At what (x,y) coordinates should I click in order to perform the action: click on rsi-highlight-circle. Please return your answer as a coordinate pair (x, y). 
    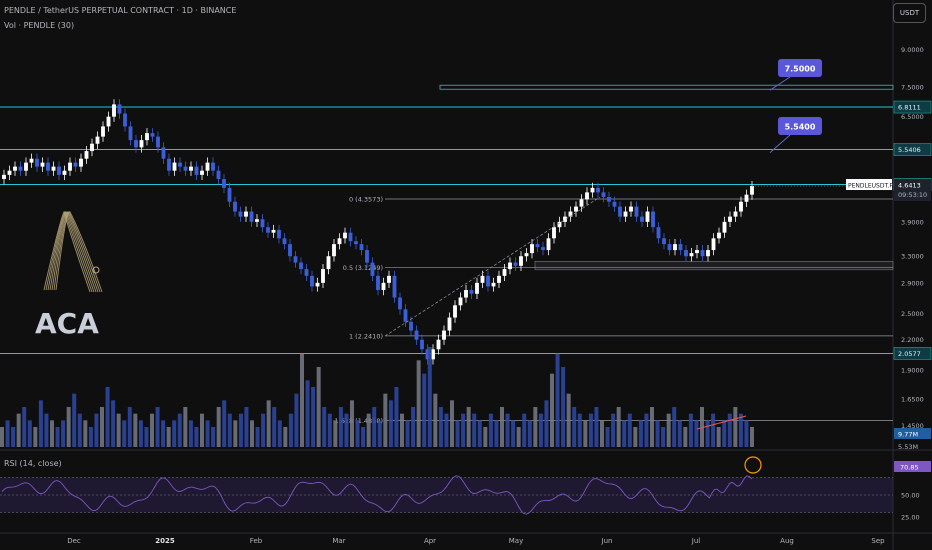
    Looking at the image, I should click on (753, 465).